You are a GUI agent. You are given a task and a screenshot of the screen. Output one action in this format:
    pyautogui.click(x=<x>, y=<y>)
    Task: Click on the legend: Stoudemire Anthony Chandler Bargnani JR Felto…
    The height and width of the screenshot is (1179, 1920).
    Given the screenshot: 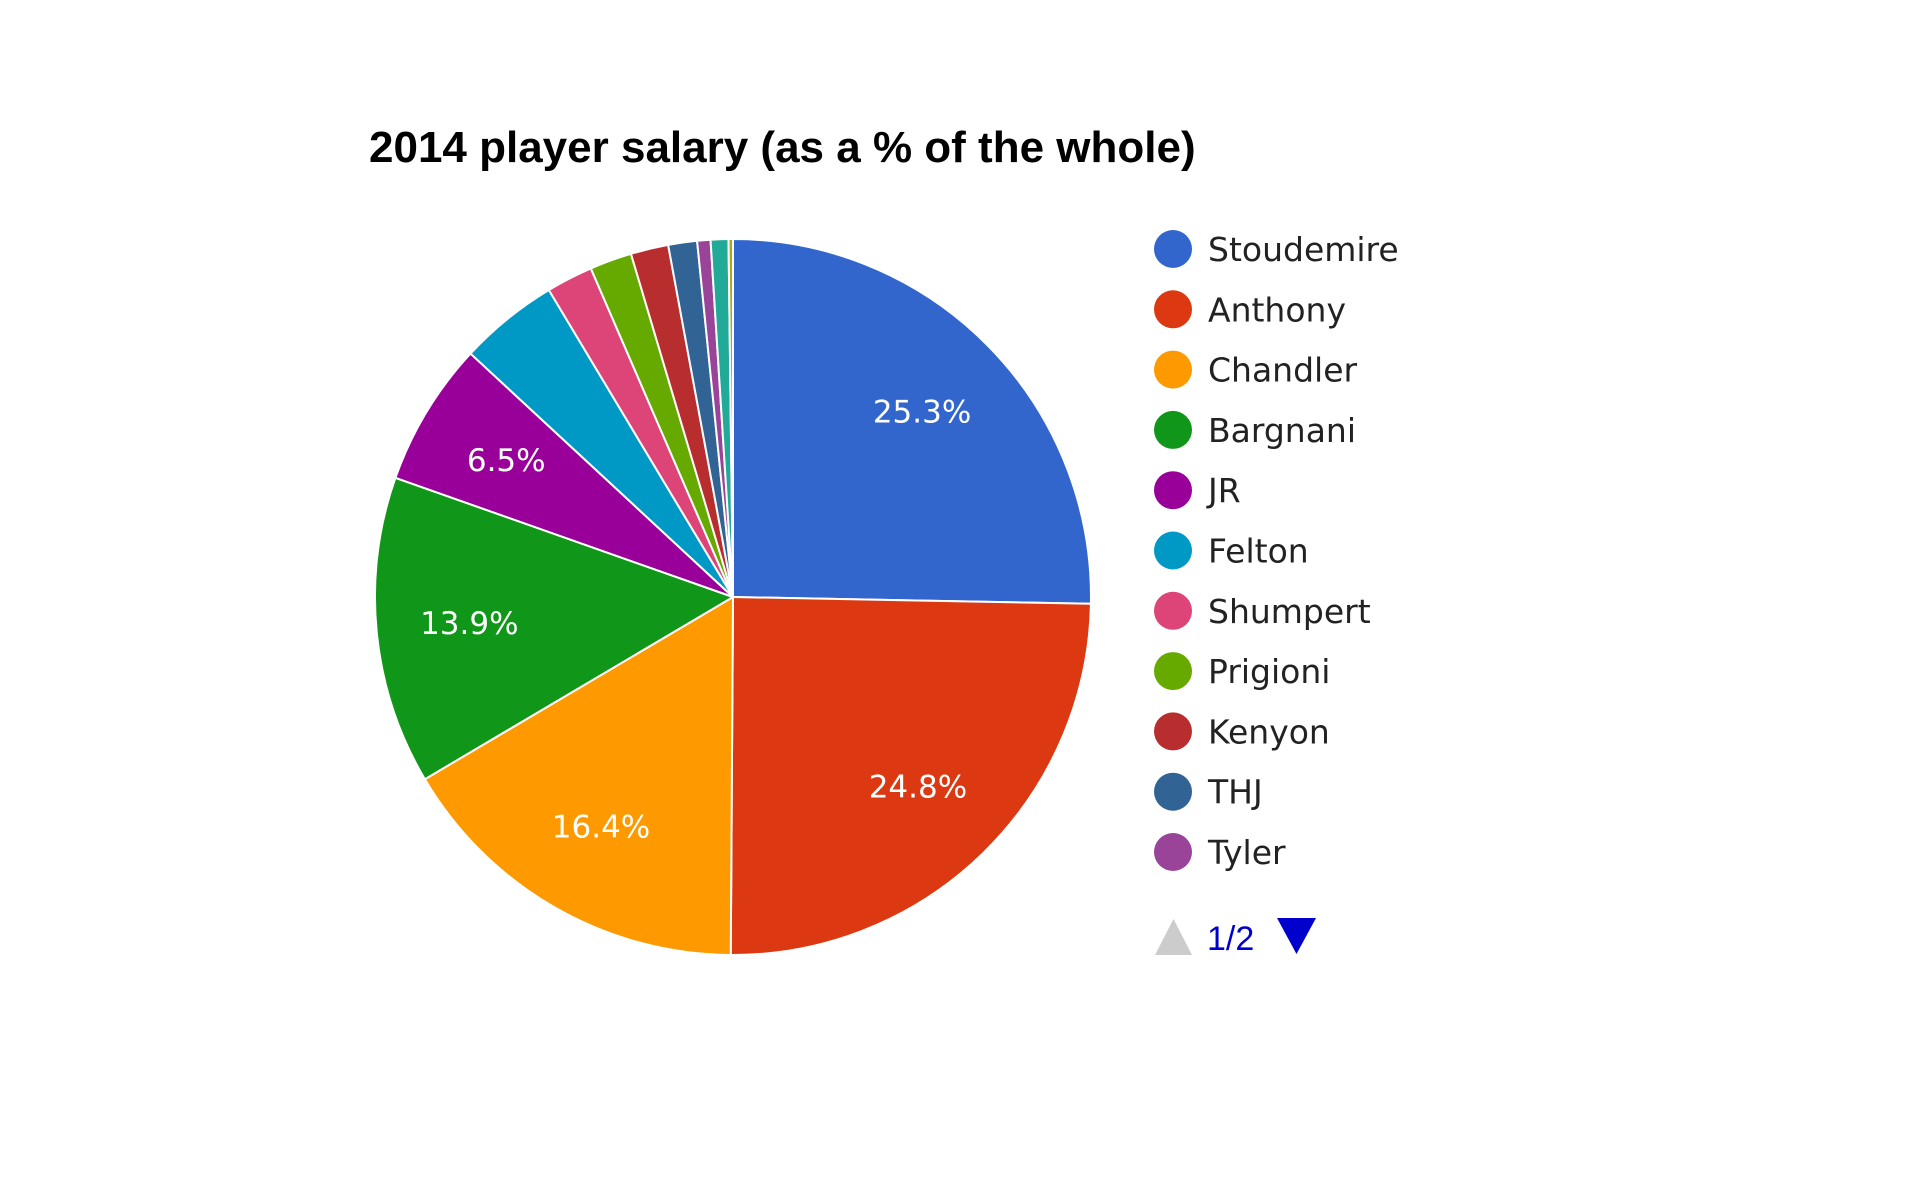 What is the action you would take?
    pyautogui.click(x=1276, y=551)
    